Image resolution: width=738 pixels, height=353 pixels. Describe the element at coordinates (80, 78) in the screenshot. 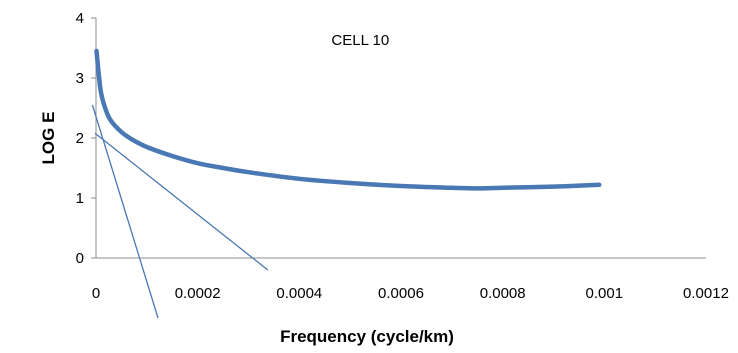

I see `y-tick-label-3: 3` at that location.